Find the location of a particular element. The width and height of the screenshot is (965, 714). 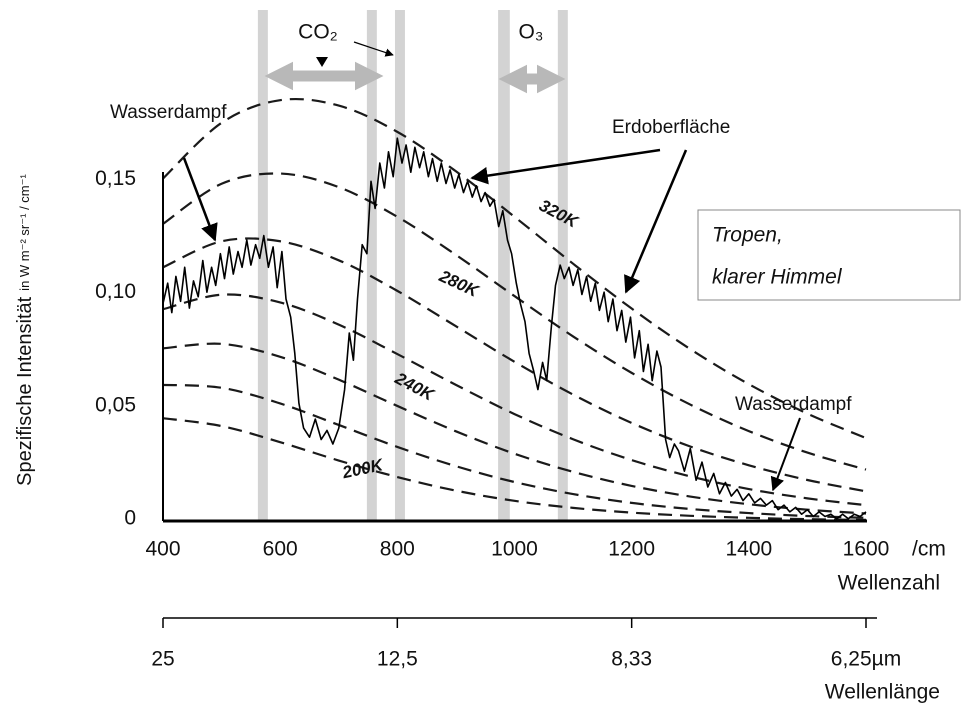

x-tick-label: 800 is located at coordinates (397, 549).